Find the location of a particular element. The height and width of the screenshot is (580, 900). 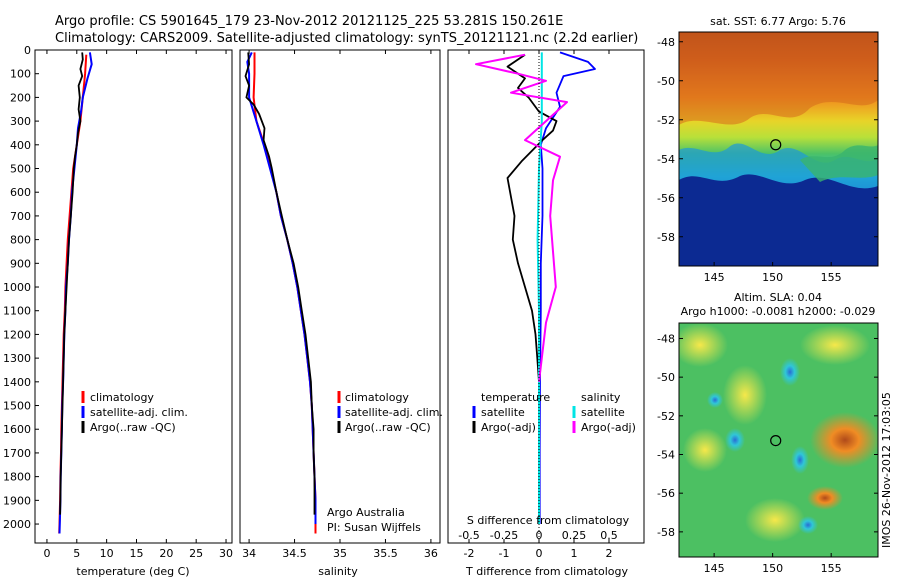

y-tick-label: 1600 is located at coordinates (17, 429).